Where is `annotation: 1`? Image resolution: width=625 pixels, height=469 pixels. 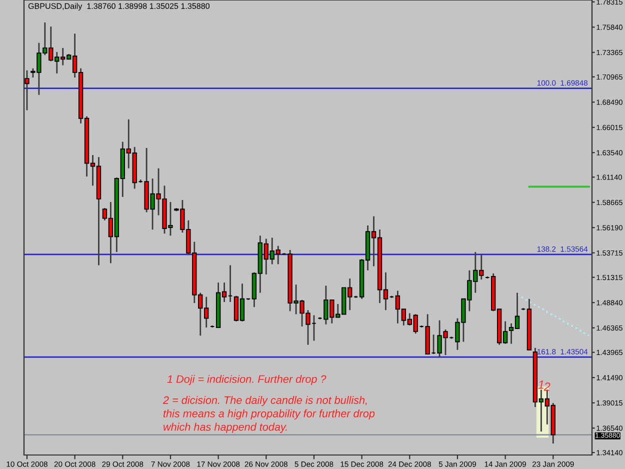 annotation: 1 is located at coordinates (541, 384).